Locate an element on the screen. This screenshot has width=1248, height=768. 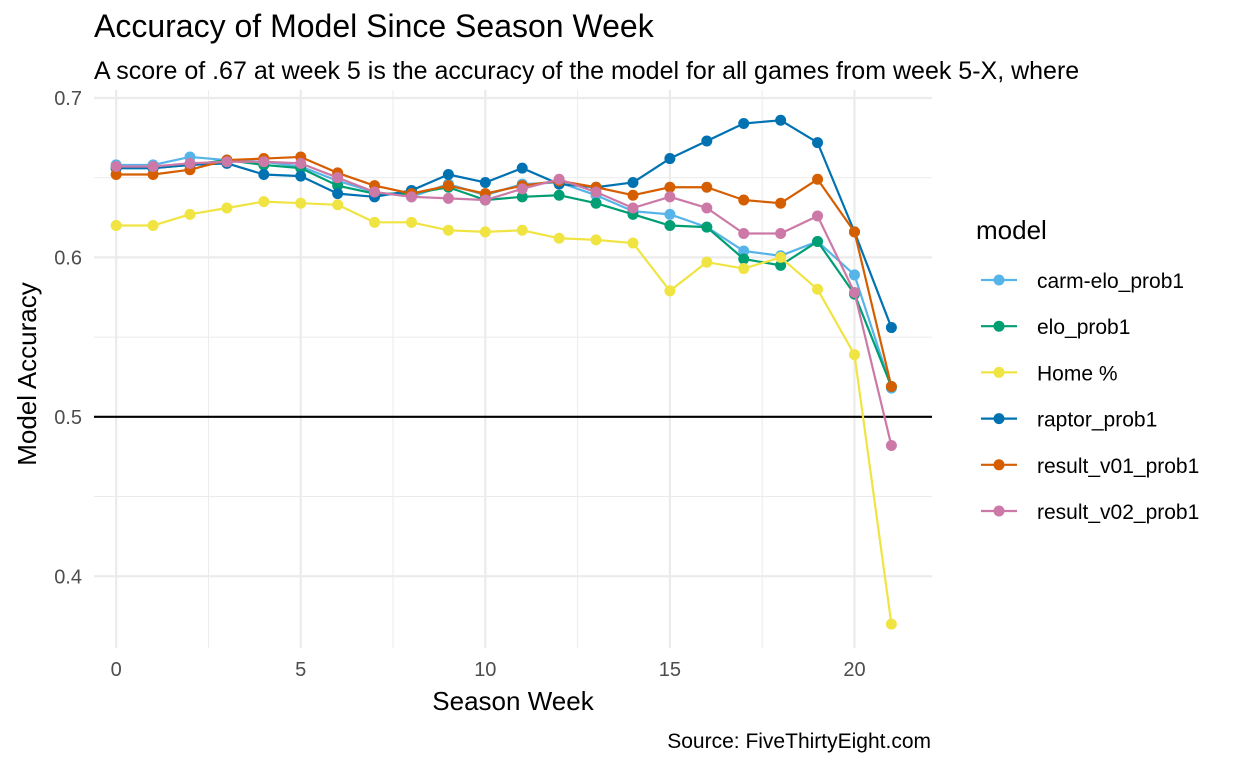
x-tick-label: 20 is located at coordinates (854, 670).